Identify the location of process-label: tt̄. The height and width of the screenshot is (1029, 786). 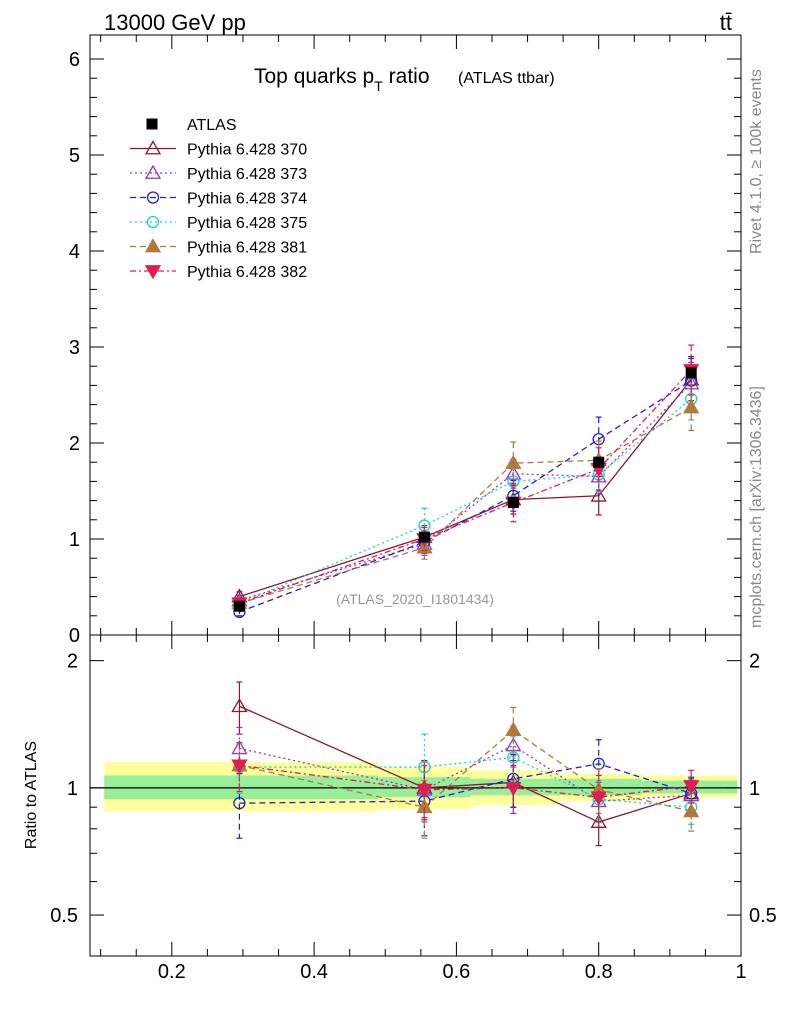
(726, 22).